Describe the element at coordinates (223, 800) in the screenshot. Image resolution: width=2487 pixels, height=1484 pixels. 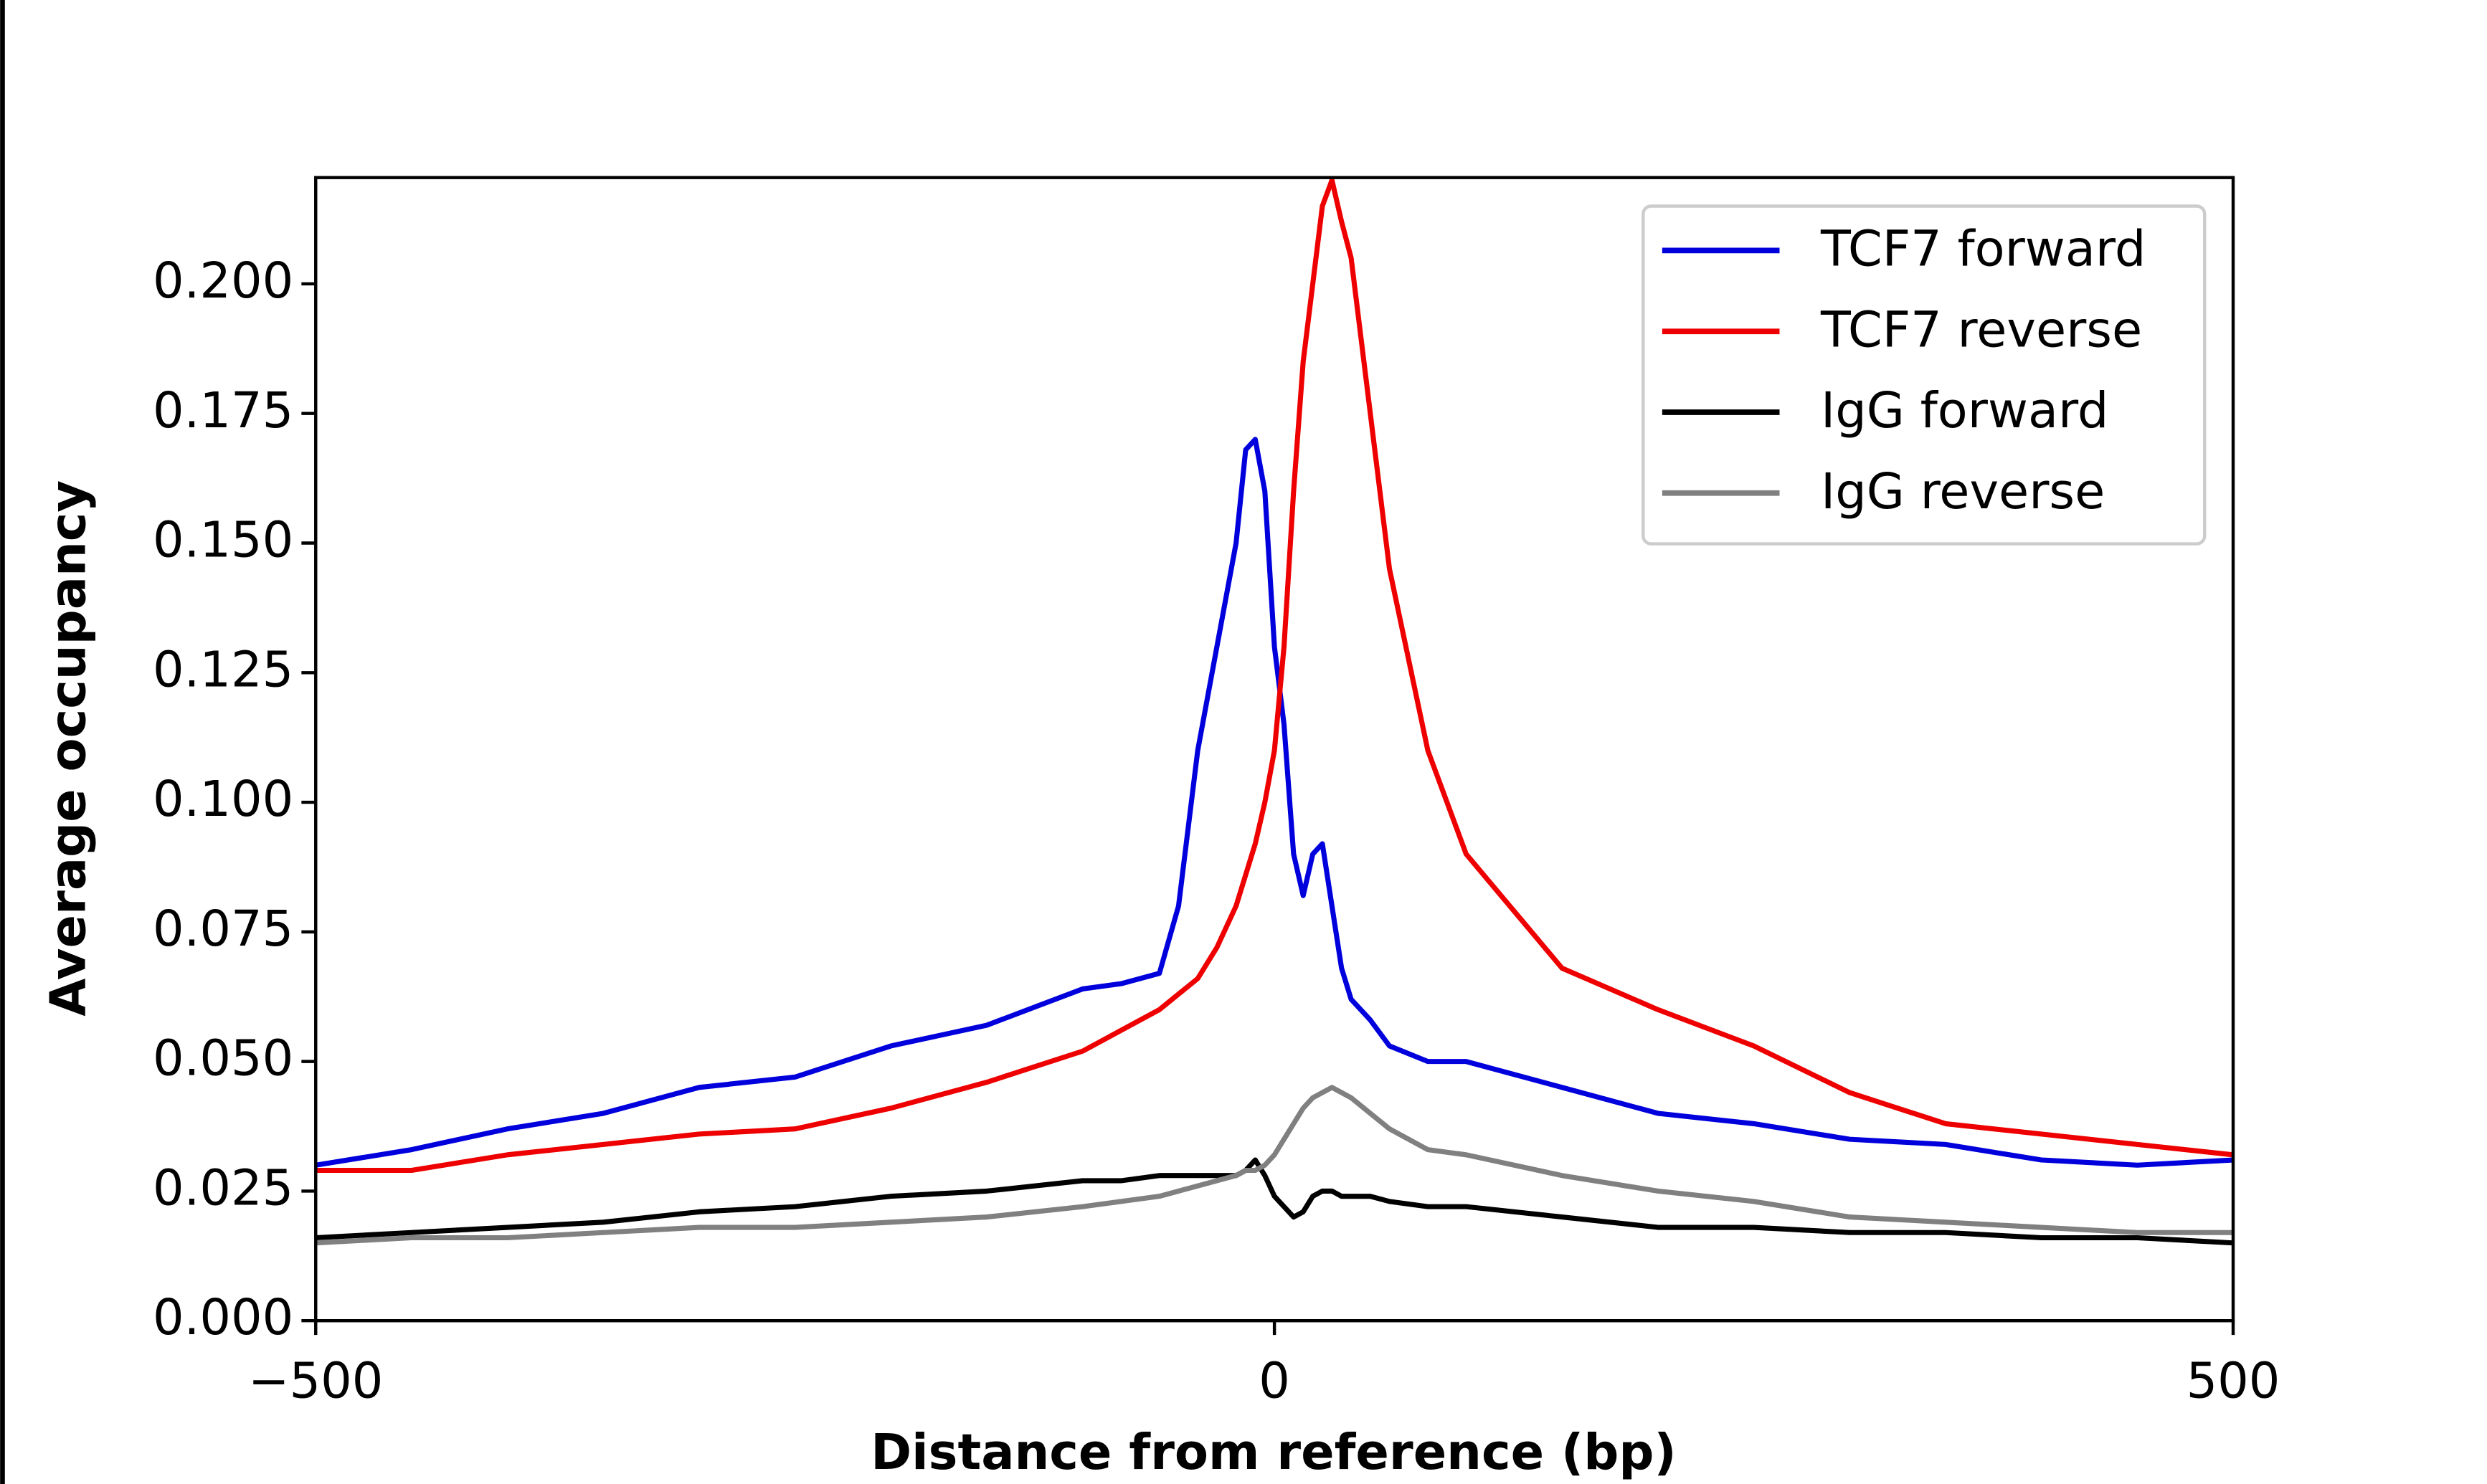
I see `y-tick-label: 0.100` at that location.